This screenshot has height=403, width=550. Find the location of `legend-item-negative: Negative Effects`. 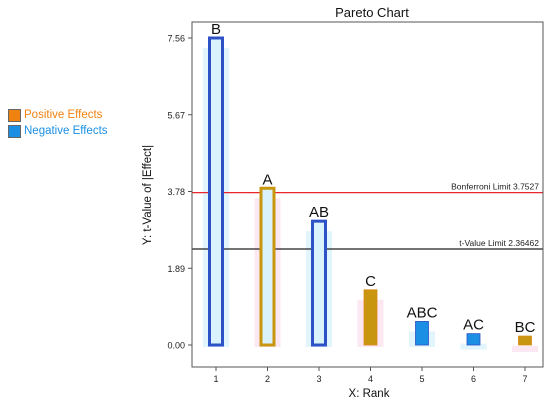

legend-item-negative: Negative Effects is located at coordinates (58, 131).